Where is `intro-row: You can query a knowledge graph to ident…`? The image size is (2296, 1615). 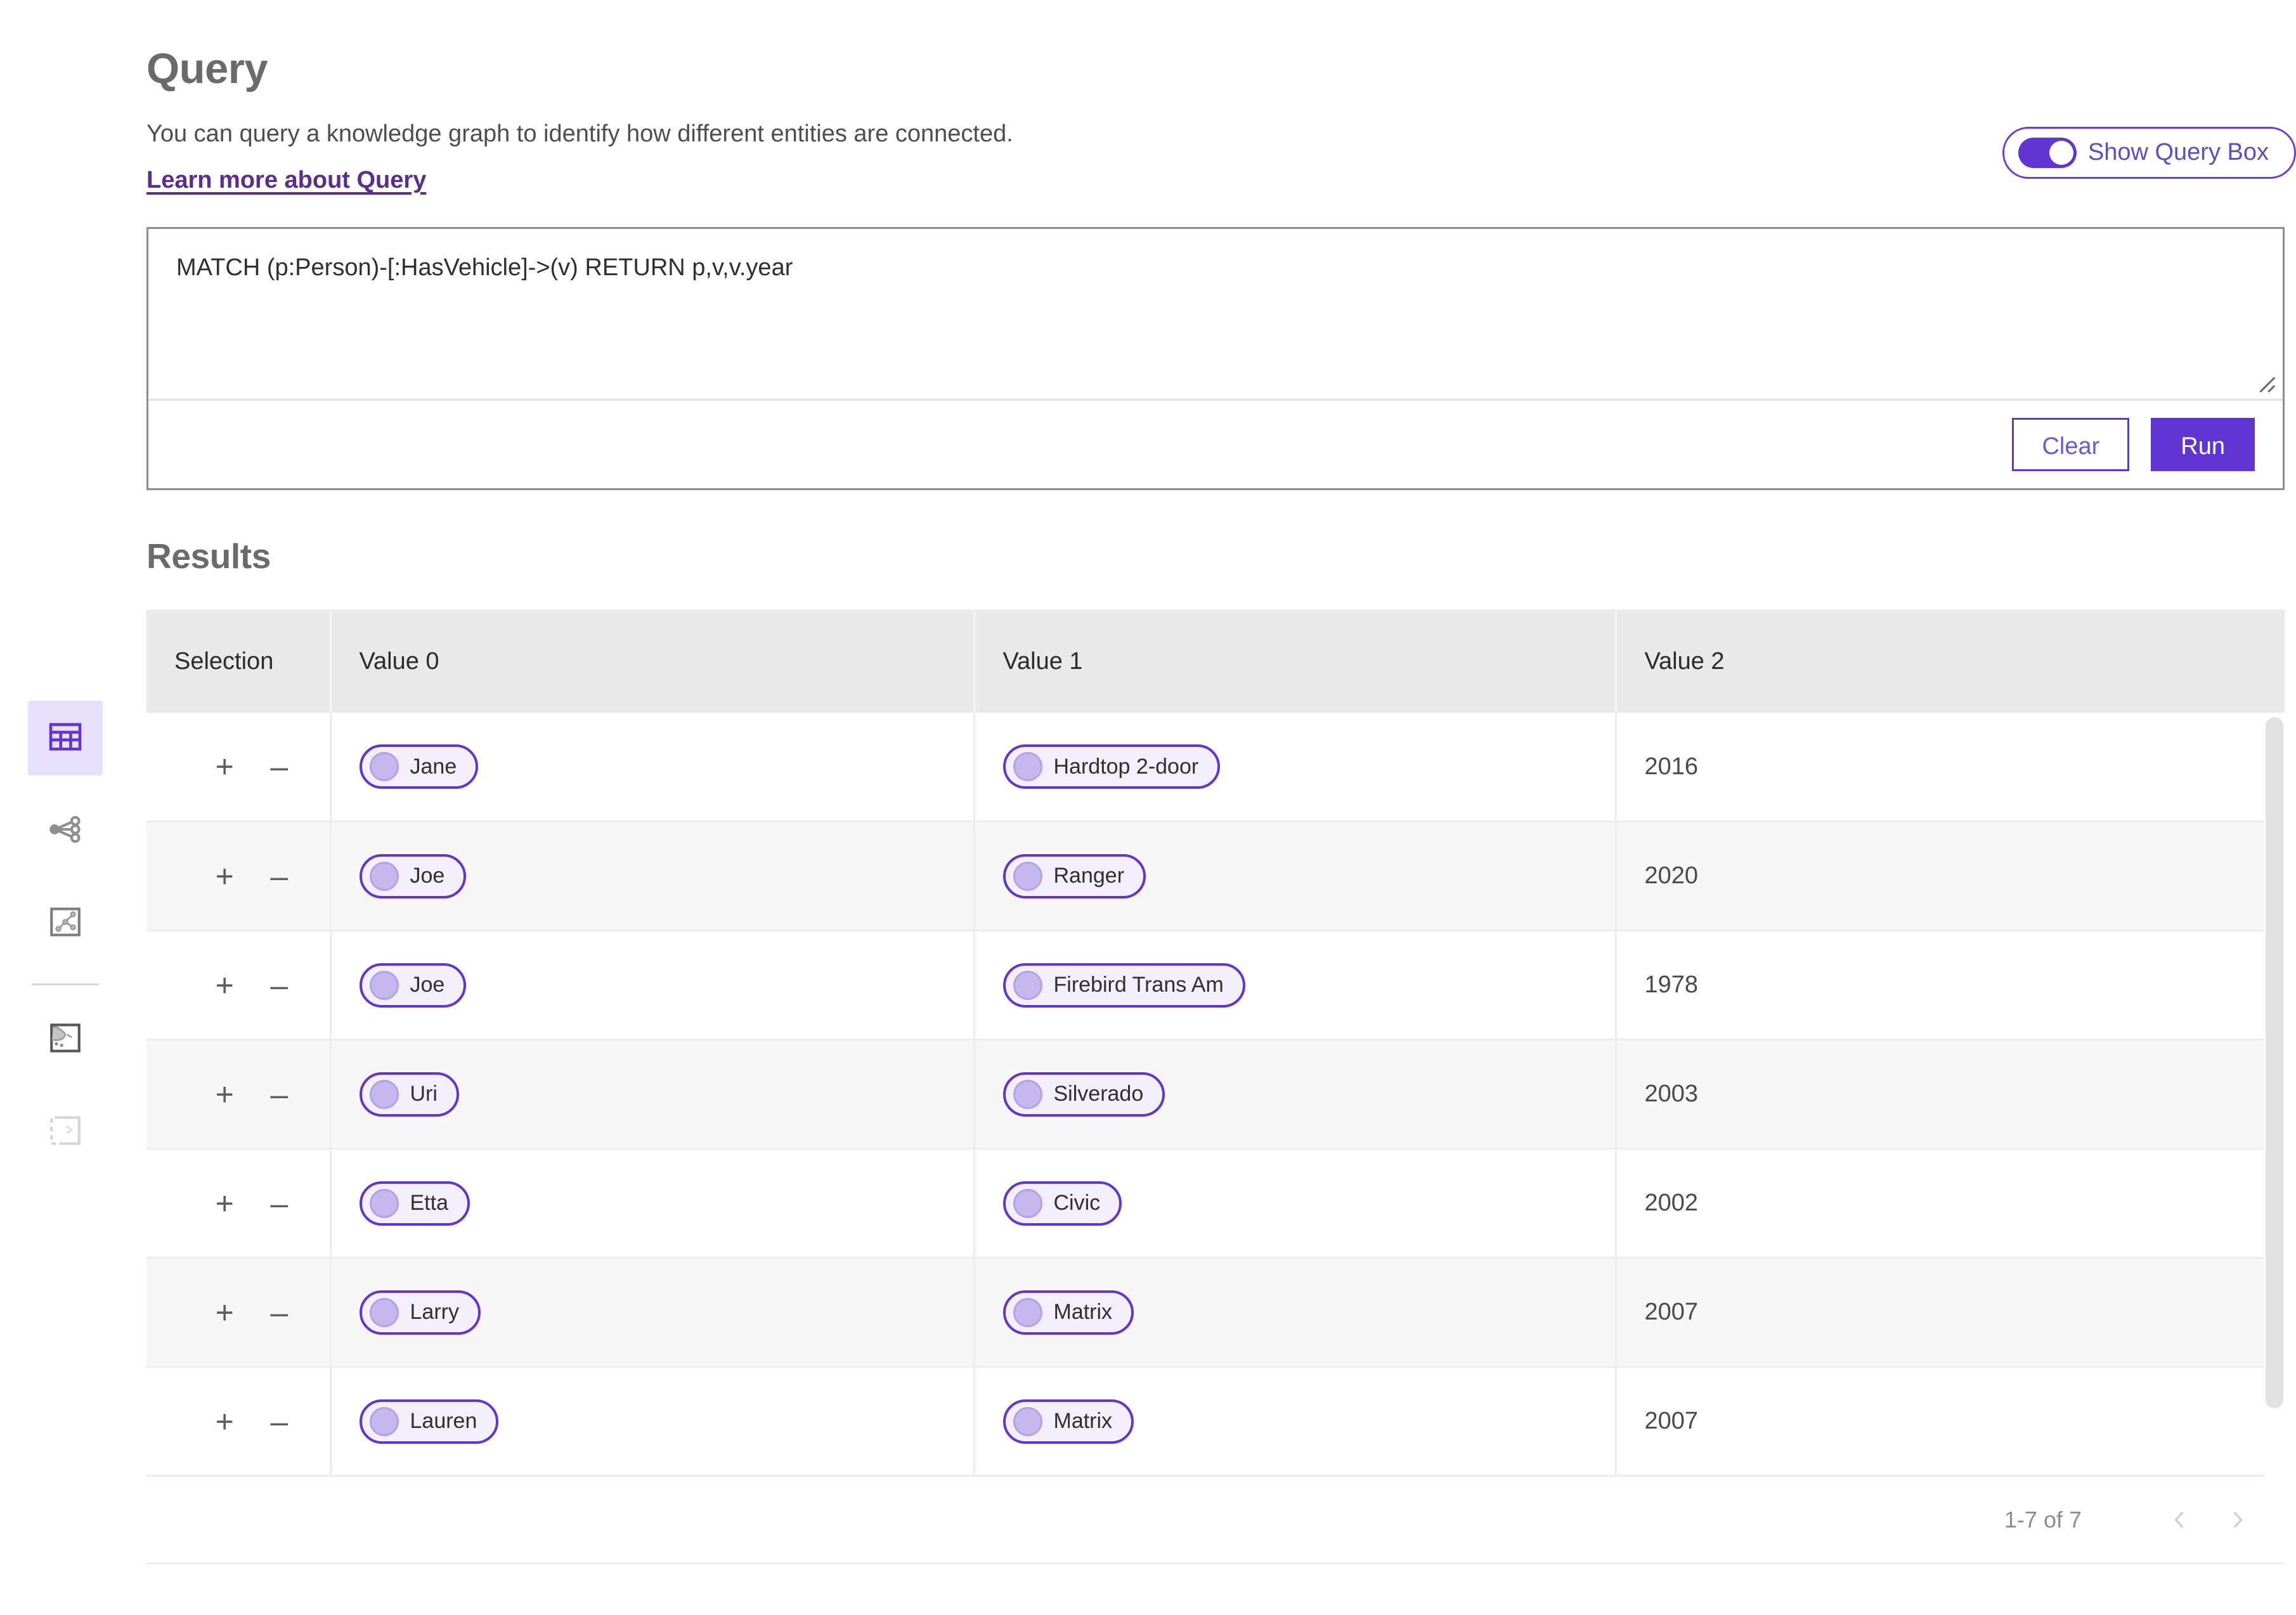 intro-row: You can query a knowledge graph to ident… is located at coordinates (1221, 156).